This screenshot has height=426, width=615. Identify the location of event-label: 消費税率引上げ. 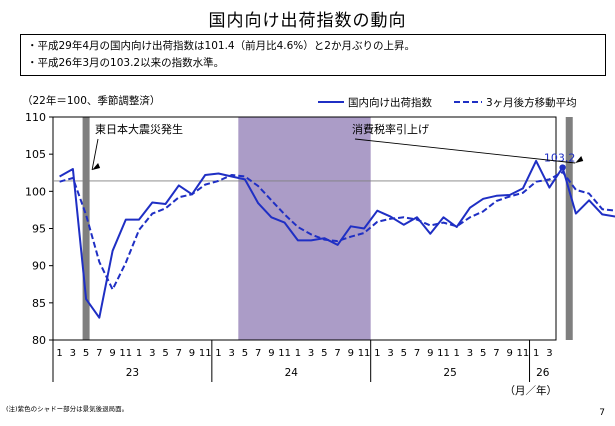
(390, 129).